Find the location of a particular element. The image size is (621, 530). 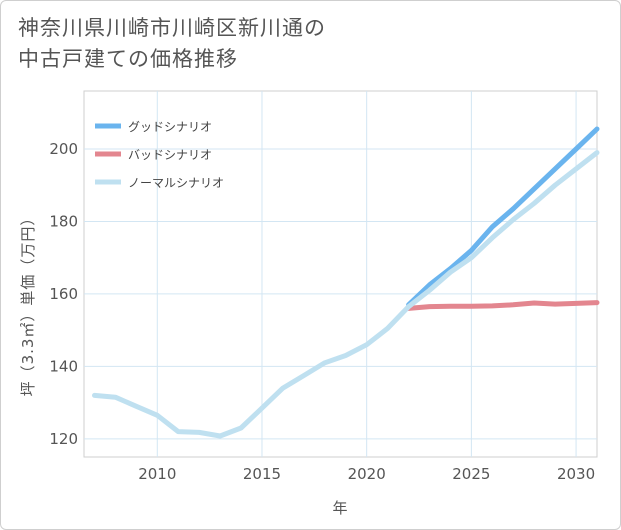

legend-item-normal: ノーマルシナリオ is located at coordinates (159, 183).